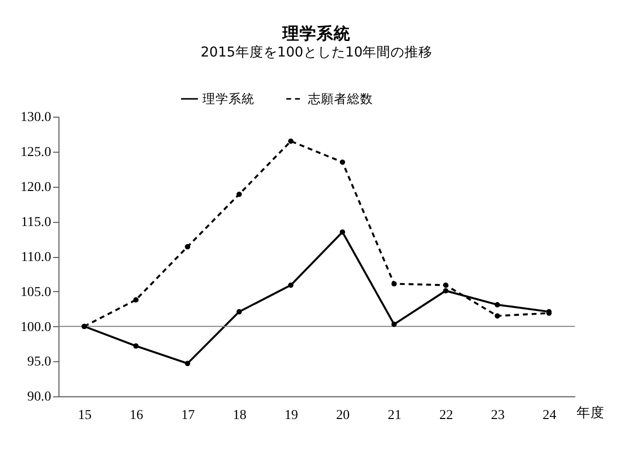 The width and height of the screenshot is (643, 459). What do you see at coordinates (316, 52) in the screenshot?
I see `chart-subtitle: 2015年度を100とした10年間の推移` at bounding box center [316, 52].